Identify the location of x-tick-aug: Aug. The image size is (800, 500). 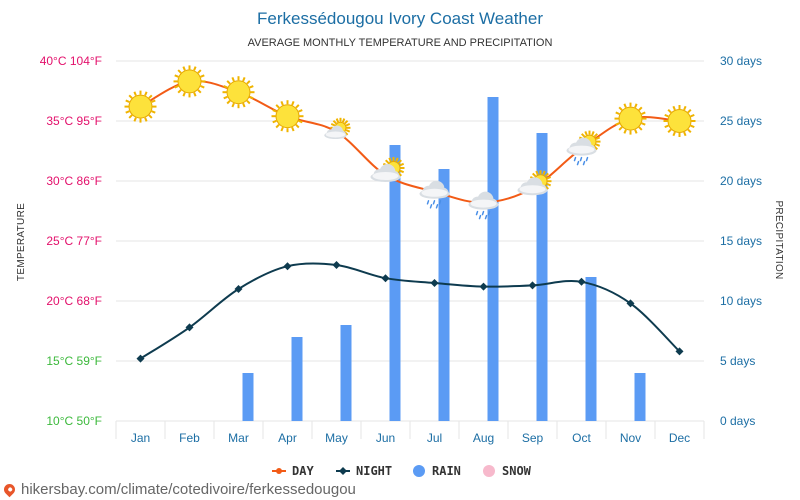
(483, 438).